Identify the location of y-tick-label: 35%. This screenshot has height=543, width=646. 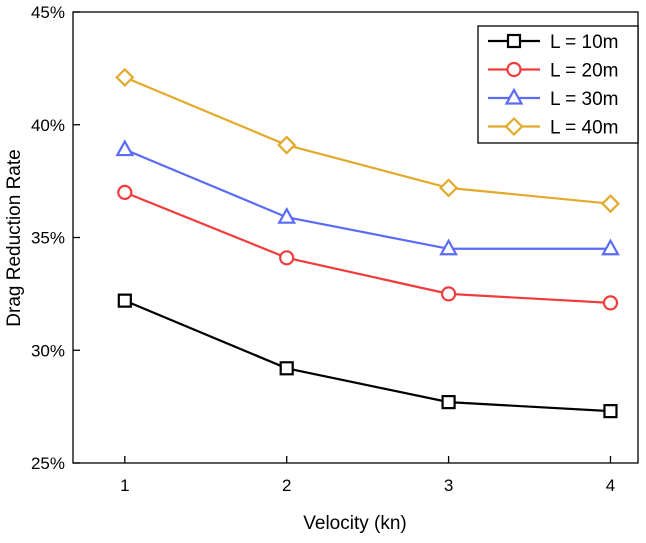
(48, 238).